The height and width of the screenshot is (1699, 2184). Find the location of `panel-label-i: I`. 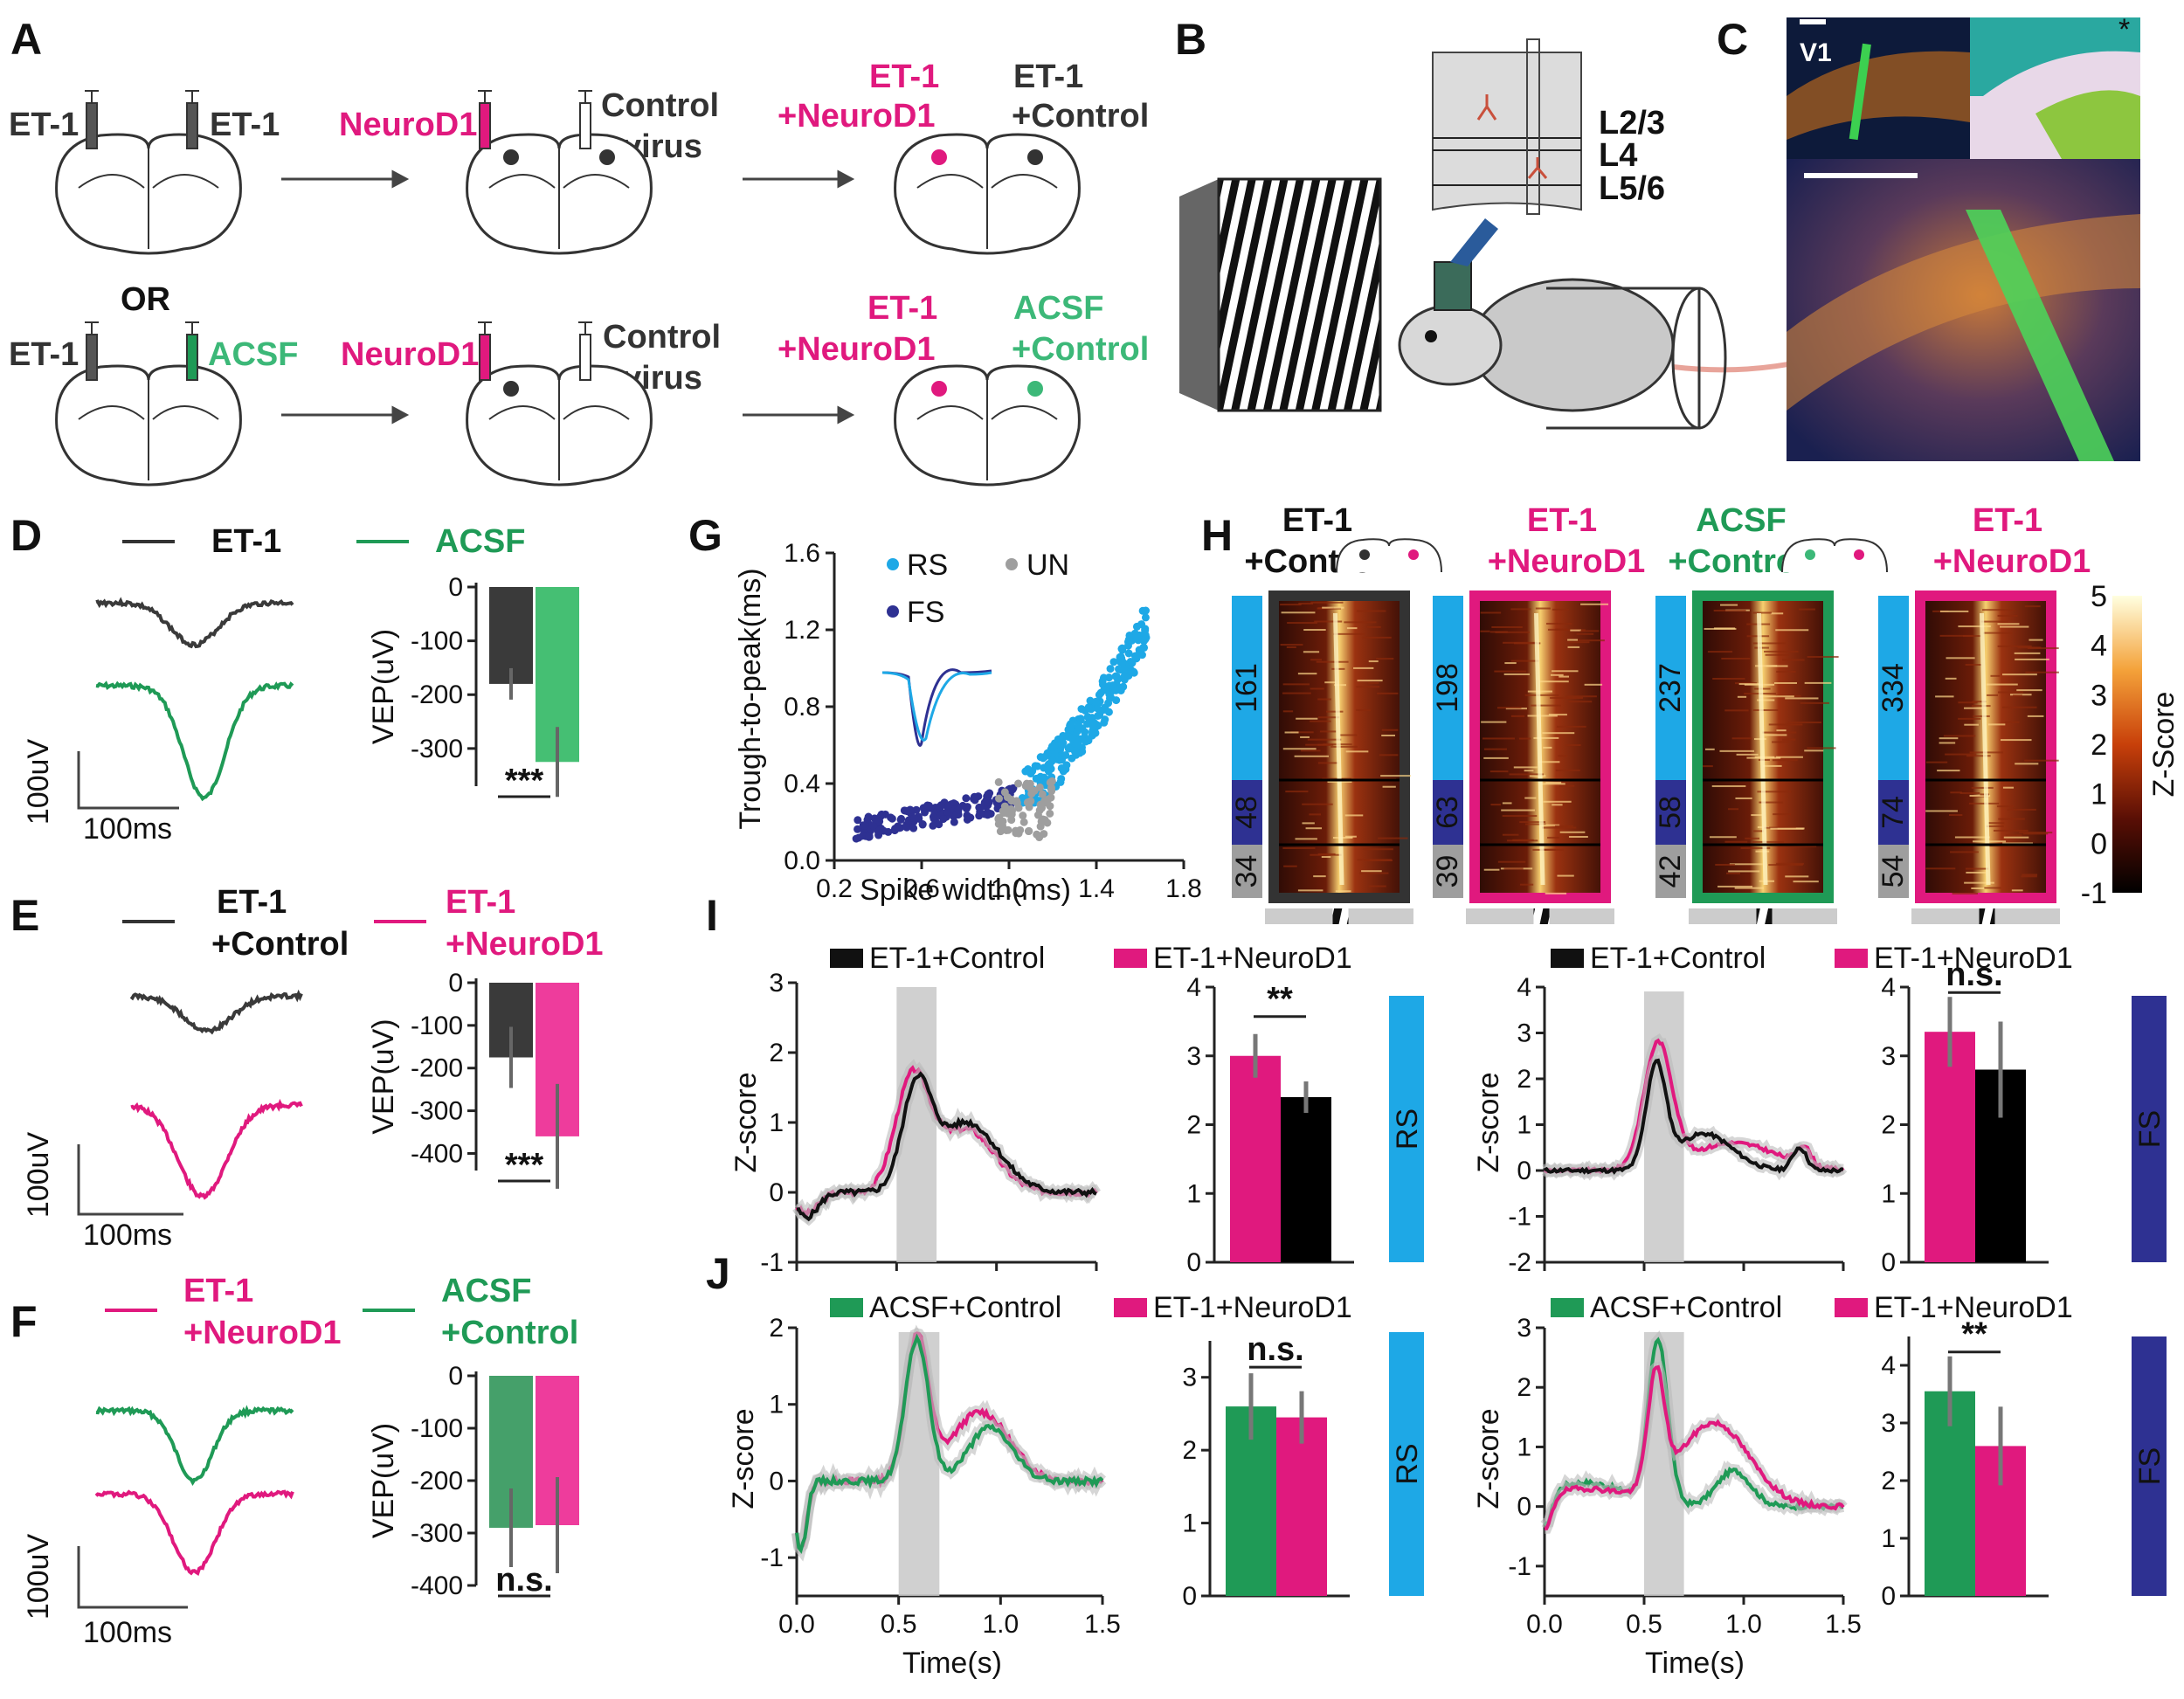

panel-label-i: I is located at coordinates (712, 915).